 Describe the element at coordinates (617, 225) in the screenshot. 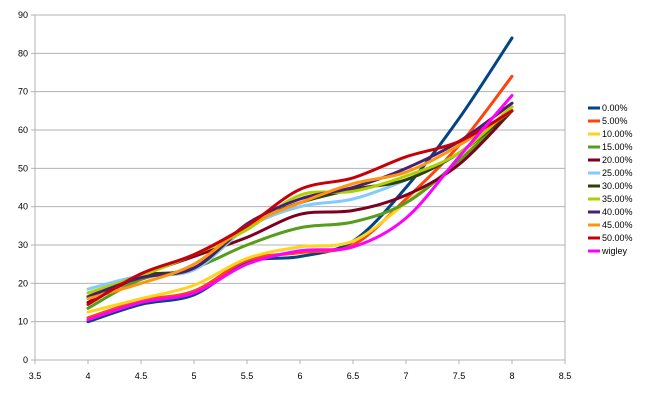

I see `legend-label: 45.00%` at that location.